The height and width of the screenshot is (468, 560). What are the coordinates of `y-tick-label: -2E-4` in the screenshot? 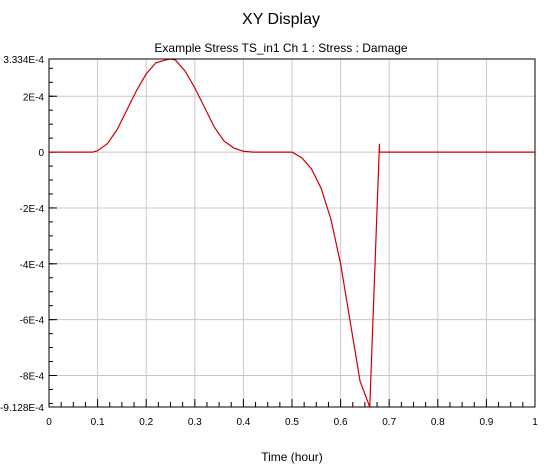 It's located at (32, 209).